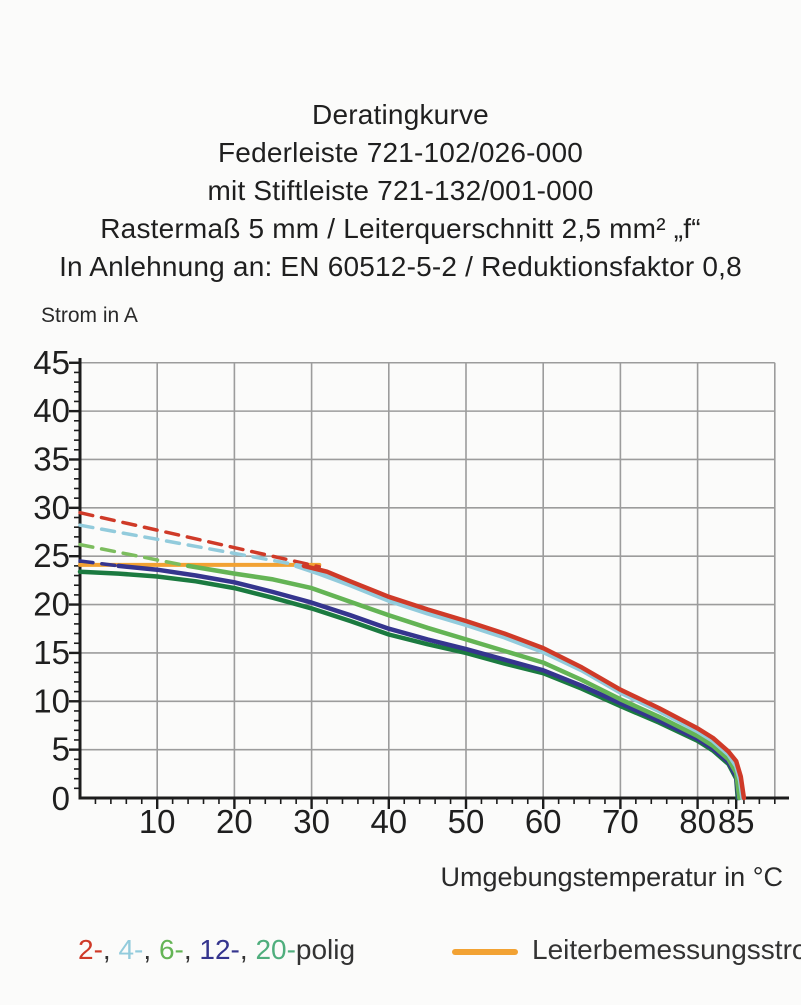 The width and height of the screenshot is (801, 1005). I want to click on x-tick-label: 70, so click(620, 821).